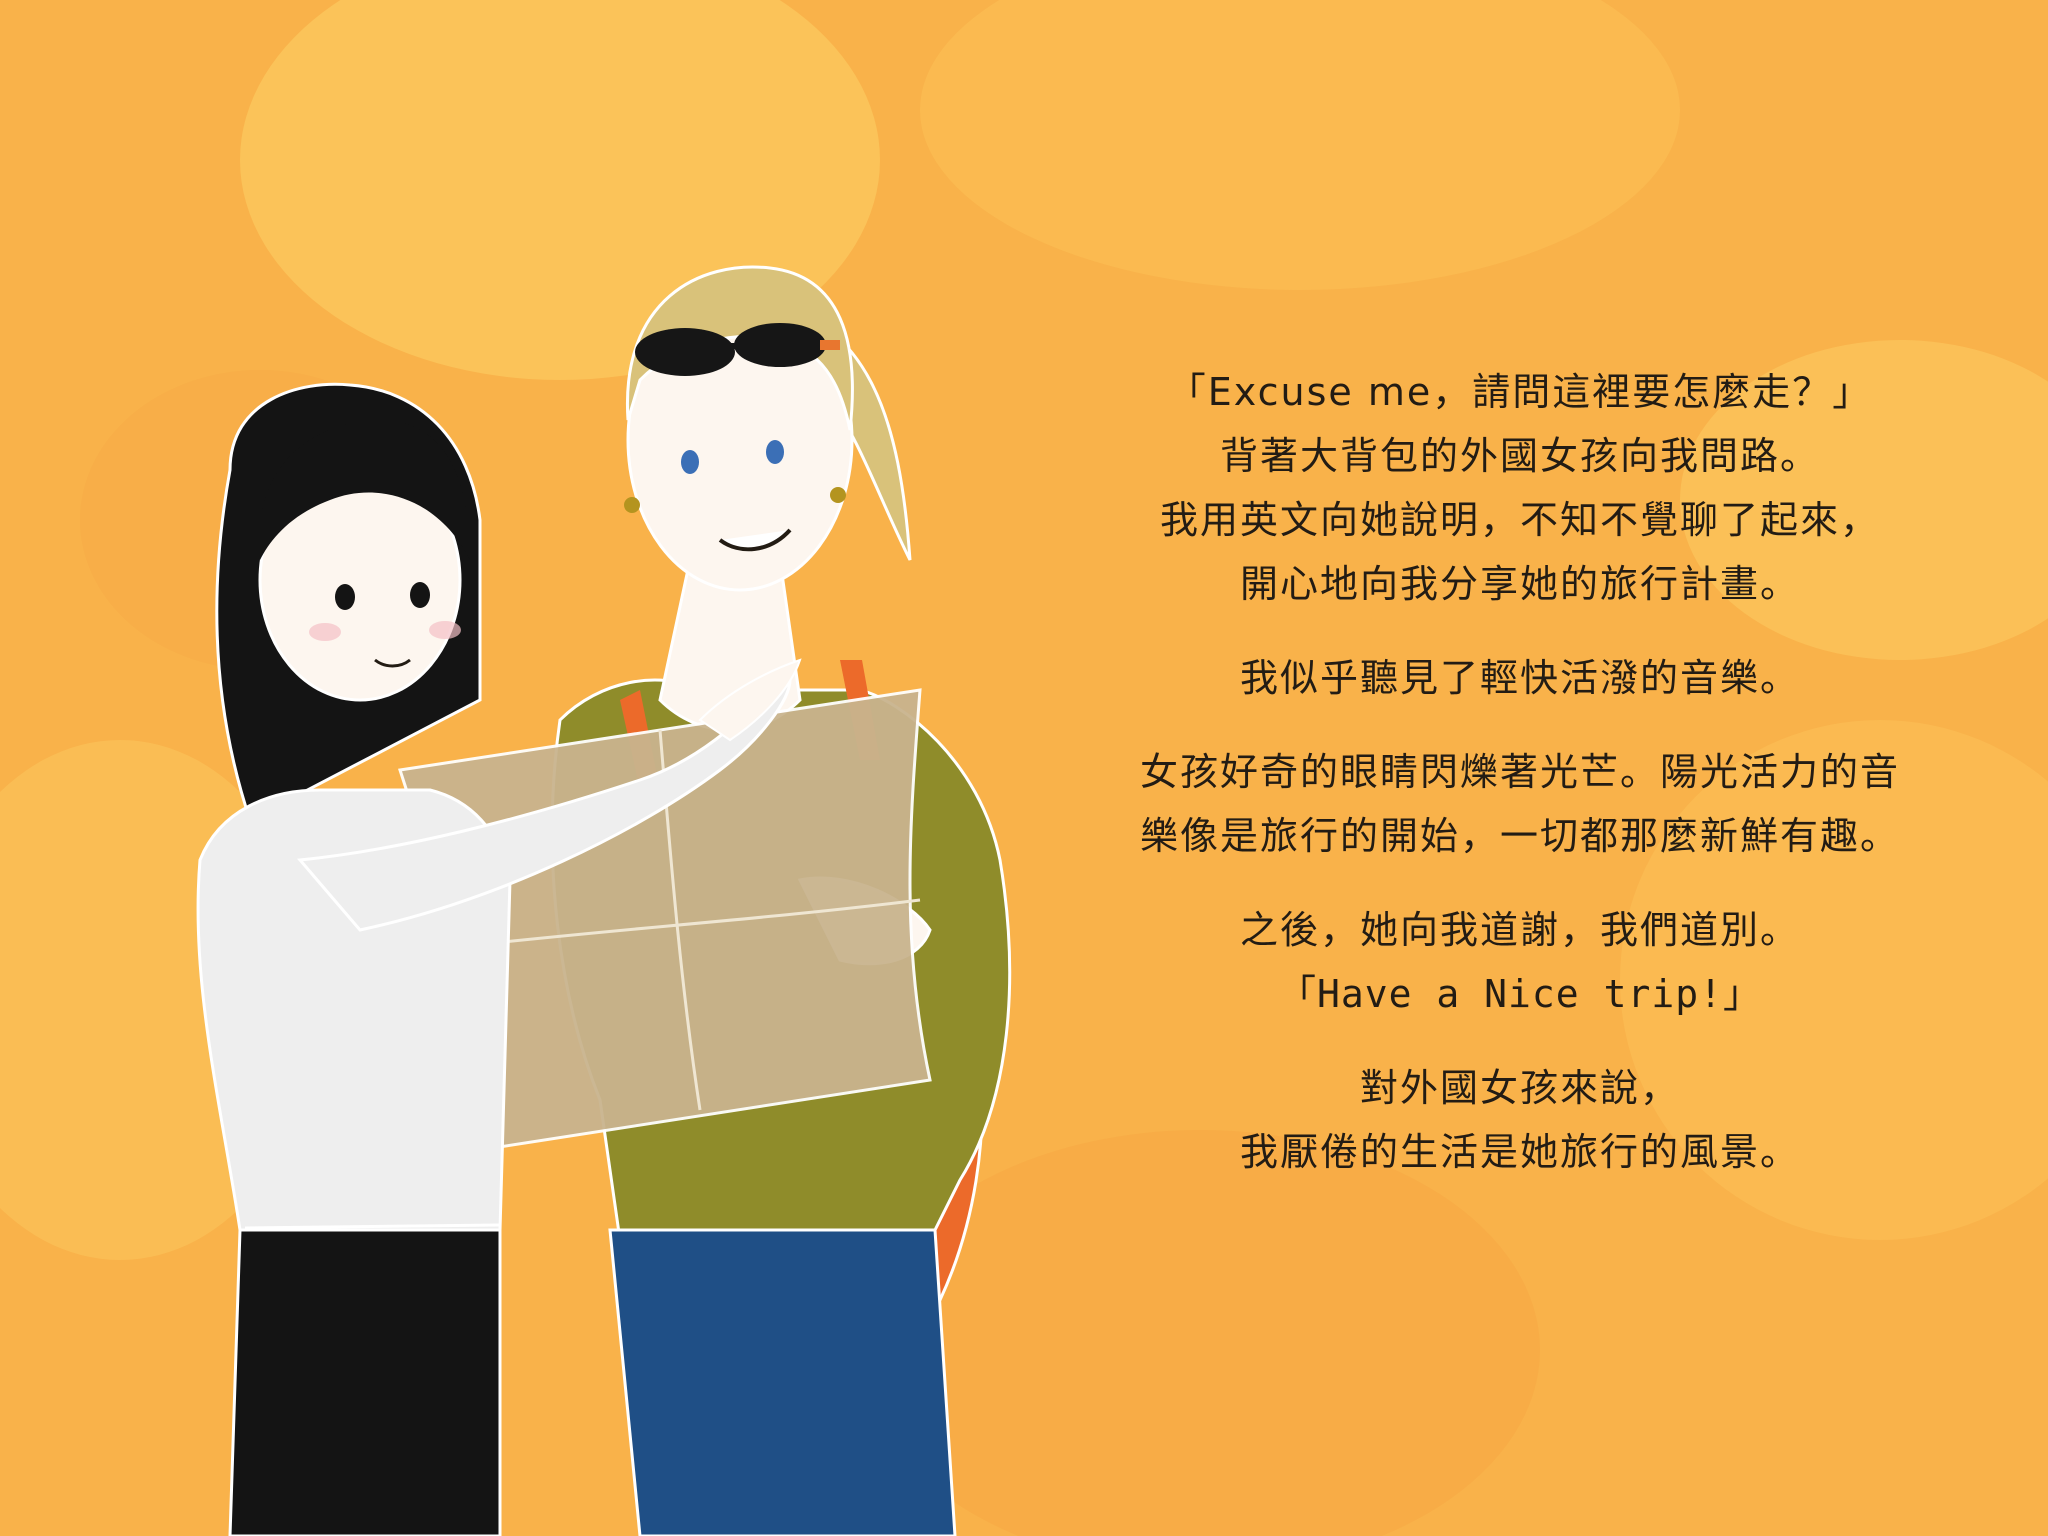 The image size is (2048, 1536). What do you see at coordinates (737, 349) in the screenshot?
I see `sunglasses-icon` at bounding box center [737, 349].